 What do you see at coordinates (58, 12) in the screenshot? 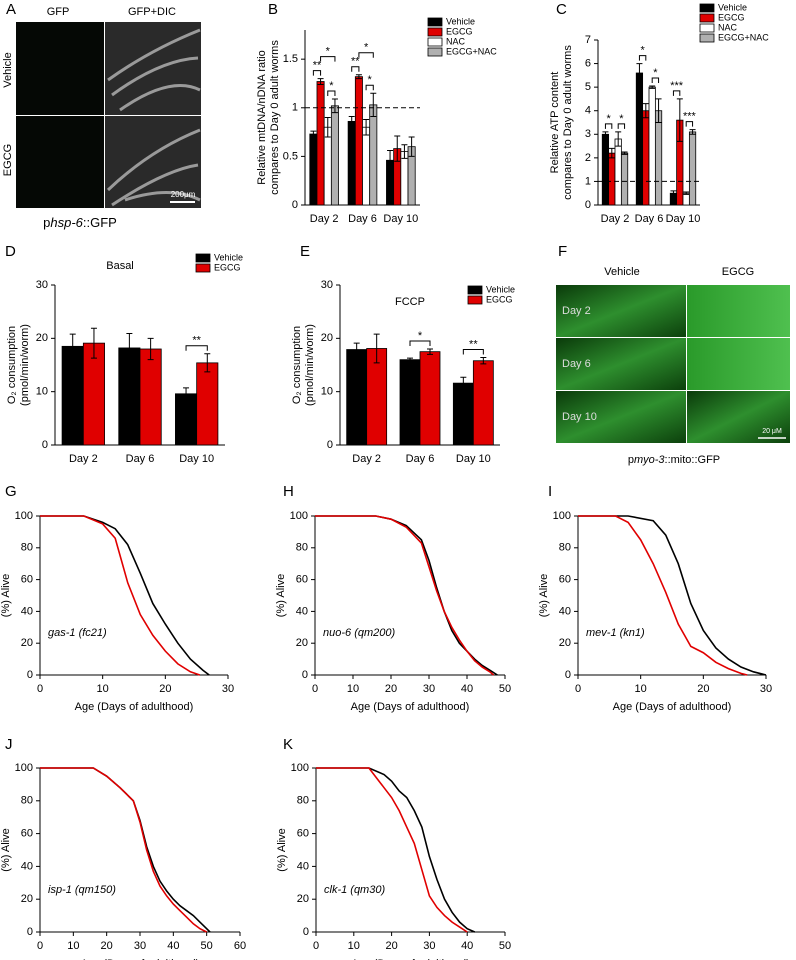
I see `column-label: GFP` at bounding box center [58, 12].